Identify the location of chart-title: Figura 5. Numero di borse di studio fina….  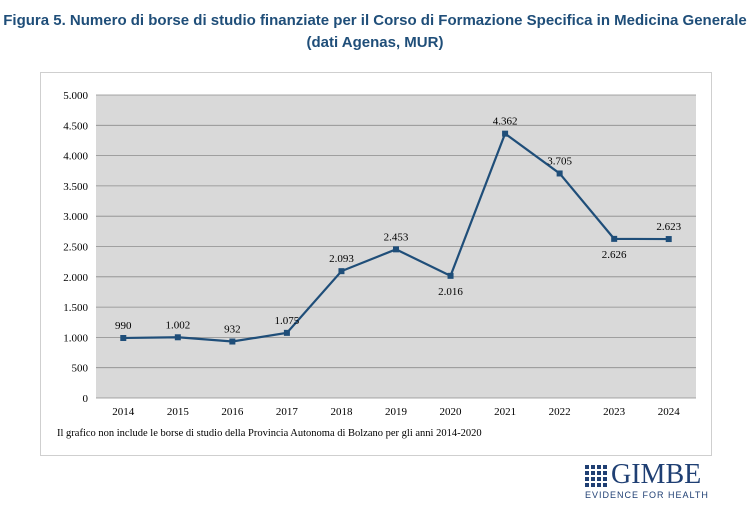
(375, 32).